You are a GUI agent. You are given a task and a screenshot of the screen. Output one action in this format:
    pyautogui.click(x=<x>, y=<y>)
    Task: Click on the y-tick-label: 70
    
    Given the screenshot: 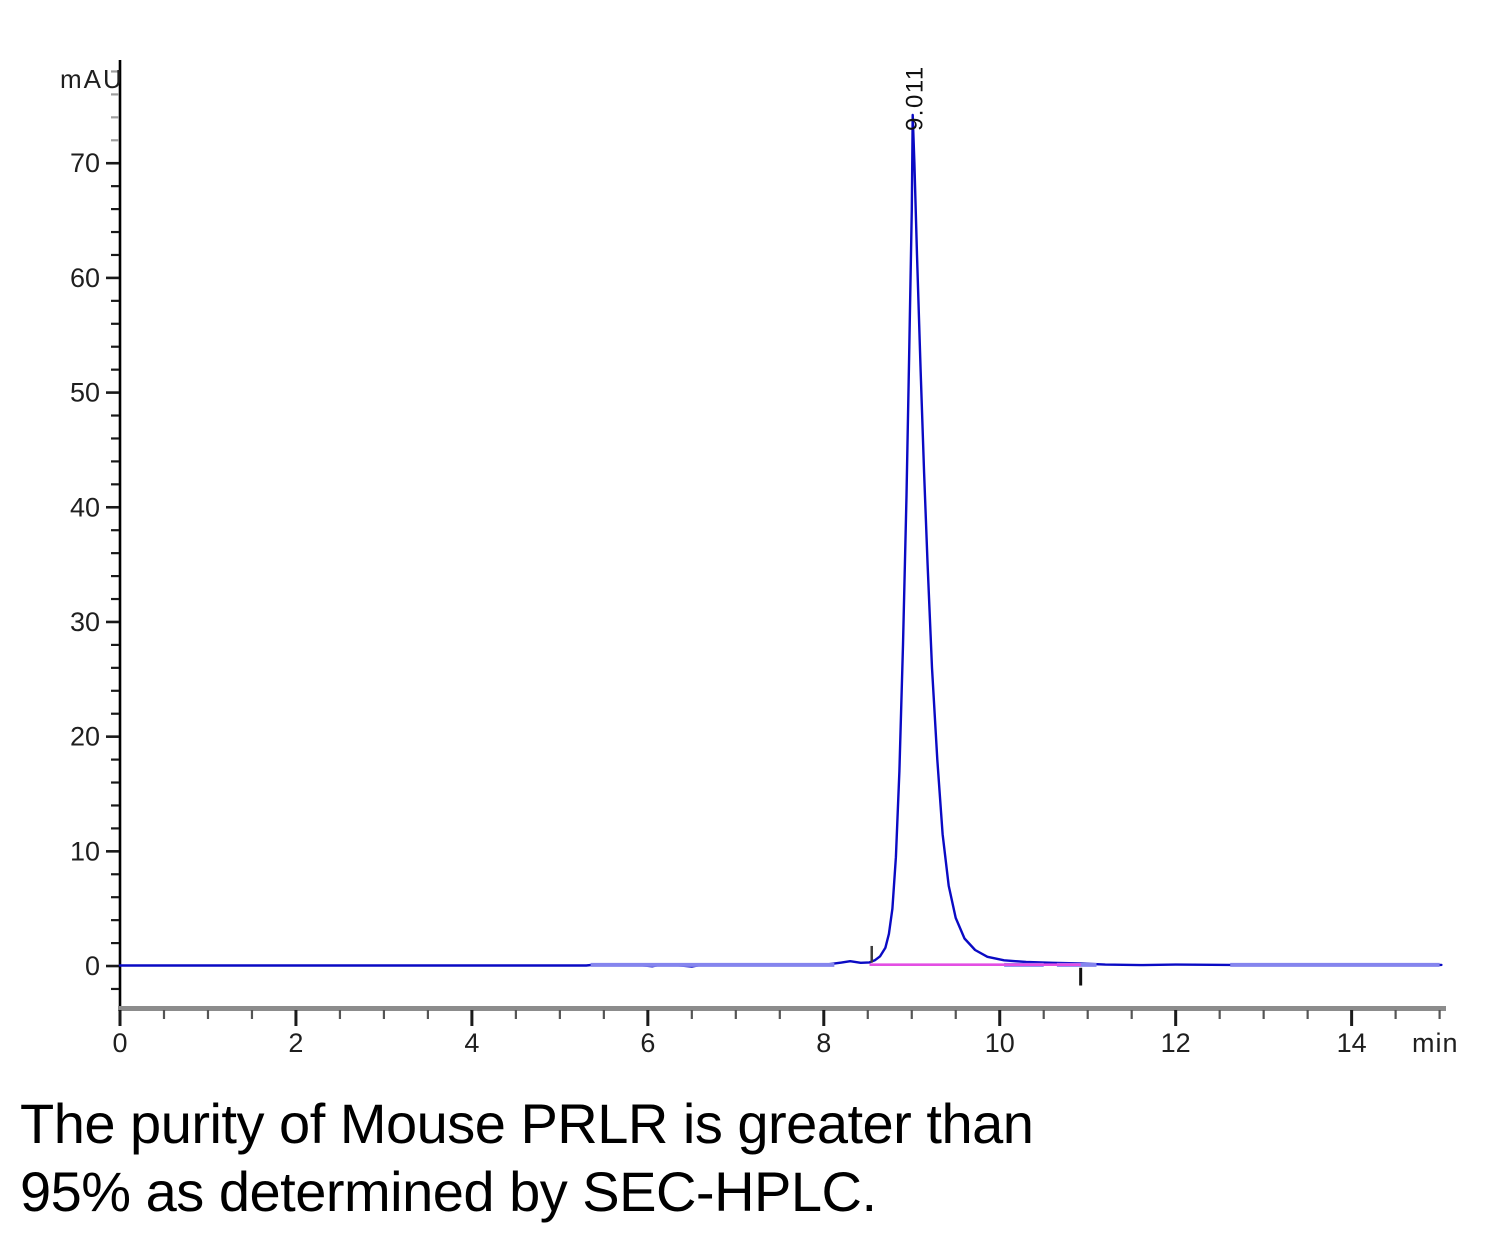 What is the action you would take?
    pyautogui.click(x=85, y=163)
    